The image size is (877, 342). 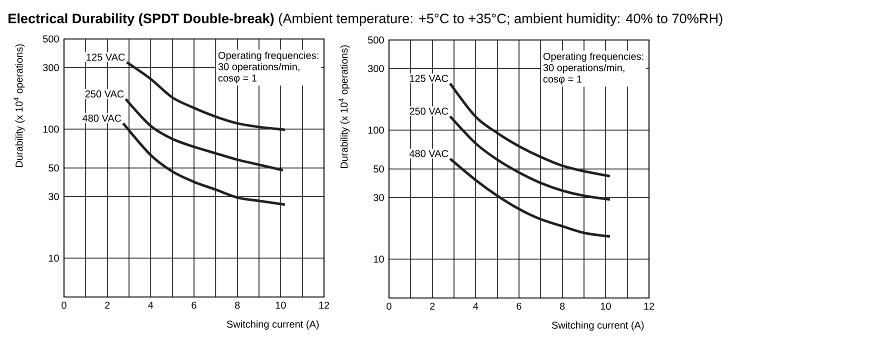 What do you see at coordinates (365, 19) in the screenshot?
I see `text: Electrical Durability (SPDT Double-break) (Ambient temperature: +5°C to +35°C; ambient humidity: 40% to 70%RH)` at bounding box center [365, 19].